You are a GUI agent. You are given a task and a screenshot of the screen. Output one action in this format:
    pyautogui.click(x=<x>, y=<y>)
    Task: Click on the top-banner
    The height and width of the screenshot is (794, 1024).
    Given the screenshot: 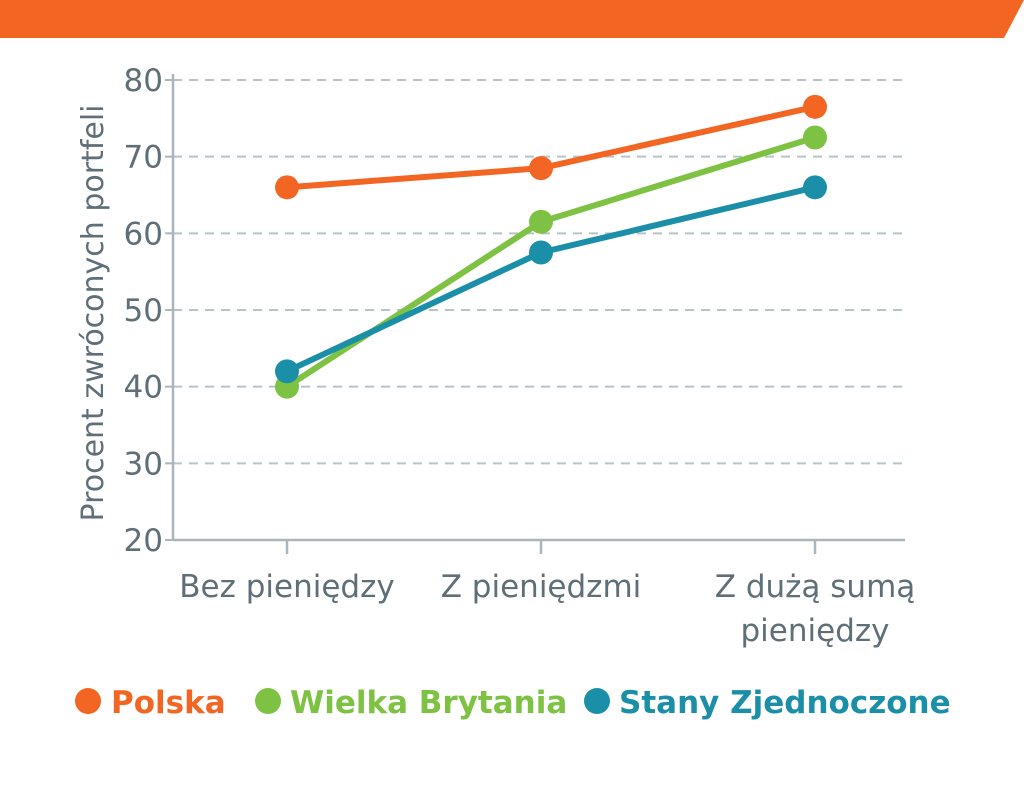 What is the action you would take?
    pyautogui.click(x=512, y=19)
    